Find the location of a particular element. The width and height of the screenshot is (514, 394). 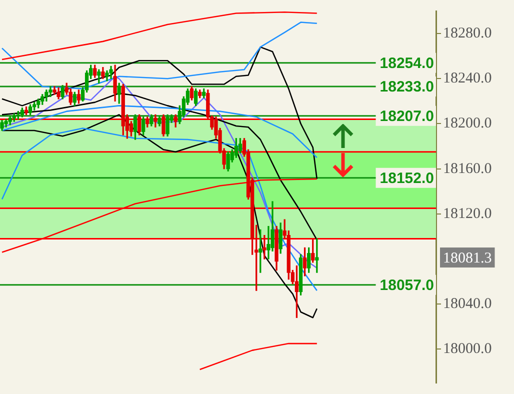

y-tick-label: 18040.0 is located at coordinates (467, 304).